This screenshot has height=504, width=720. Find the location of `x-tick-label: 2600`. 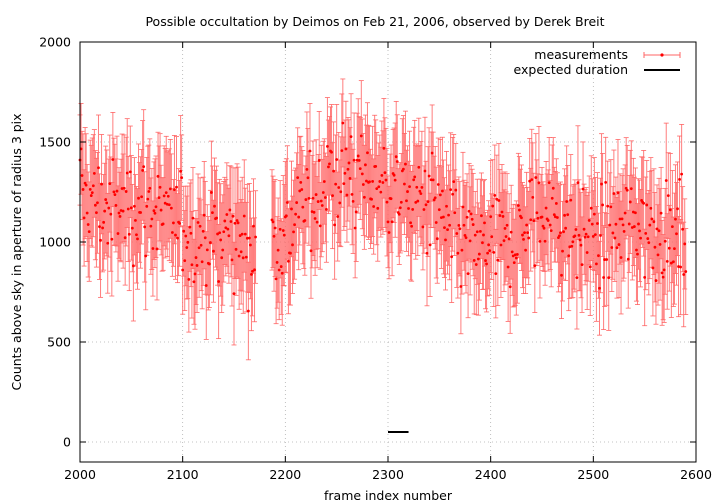

x-tick-label: 2600 is located at coordinates (696, 474).